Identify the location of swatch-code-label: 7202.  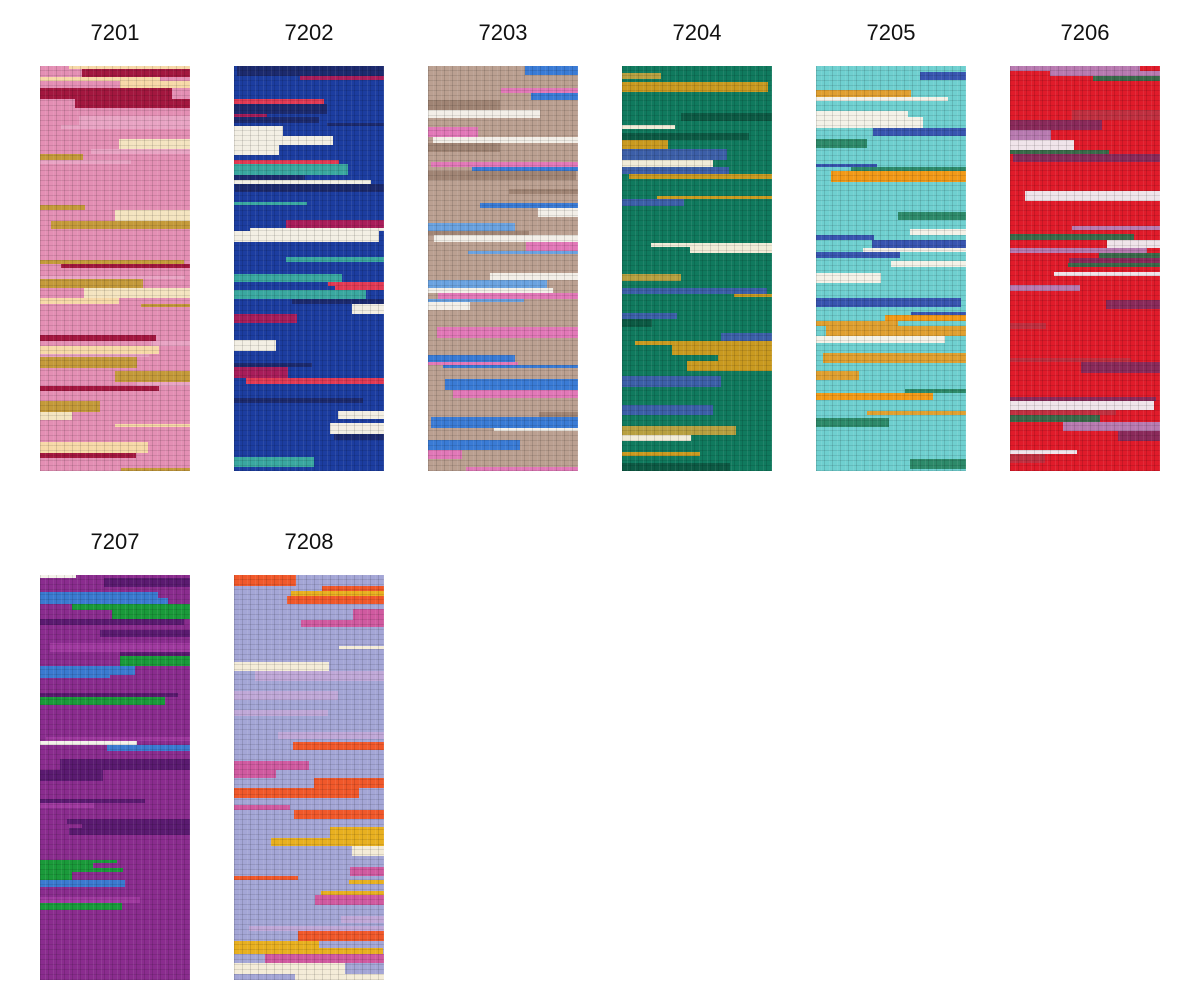
(309, 32).